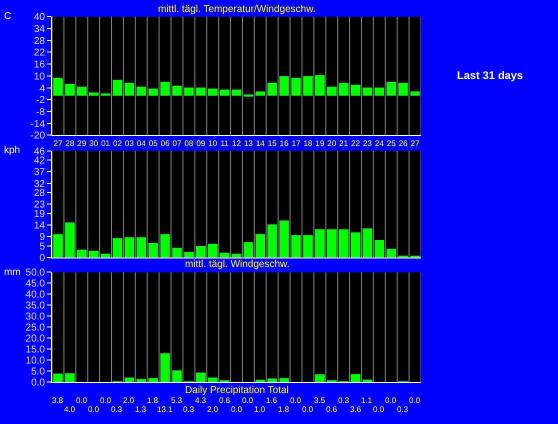  Describe the element at coordinates (117, 143) in the screenshot. I see `x-tick-label: 02` at that location.